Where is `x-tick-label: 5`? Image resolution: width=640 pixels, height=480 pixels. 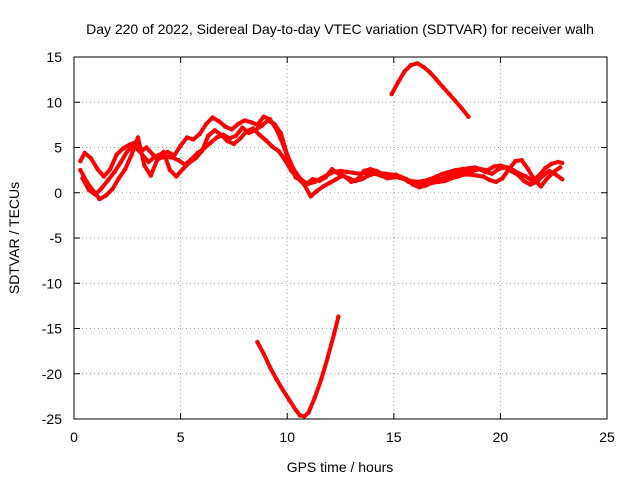 x-tick-label: 5 is located at coordinates (181, 437).